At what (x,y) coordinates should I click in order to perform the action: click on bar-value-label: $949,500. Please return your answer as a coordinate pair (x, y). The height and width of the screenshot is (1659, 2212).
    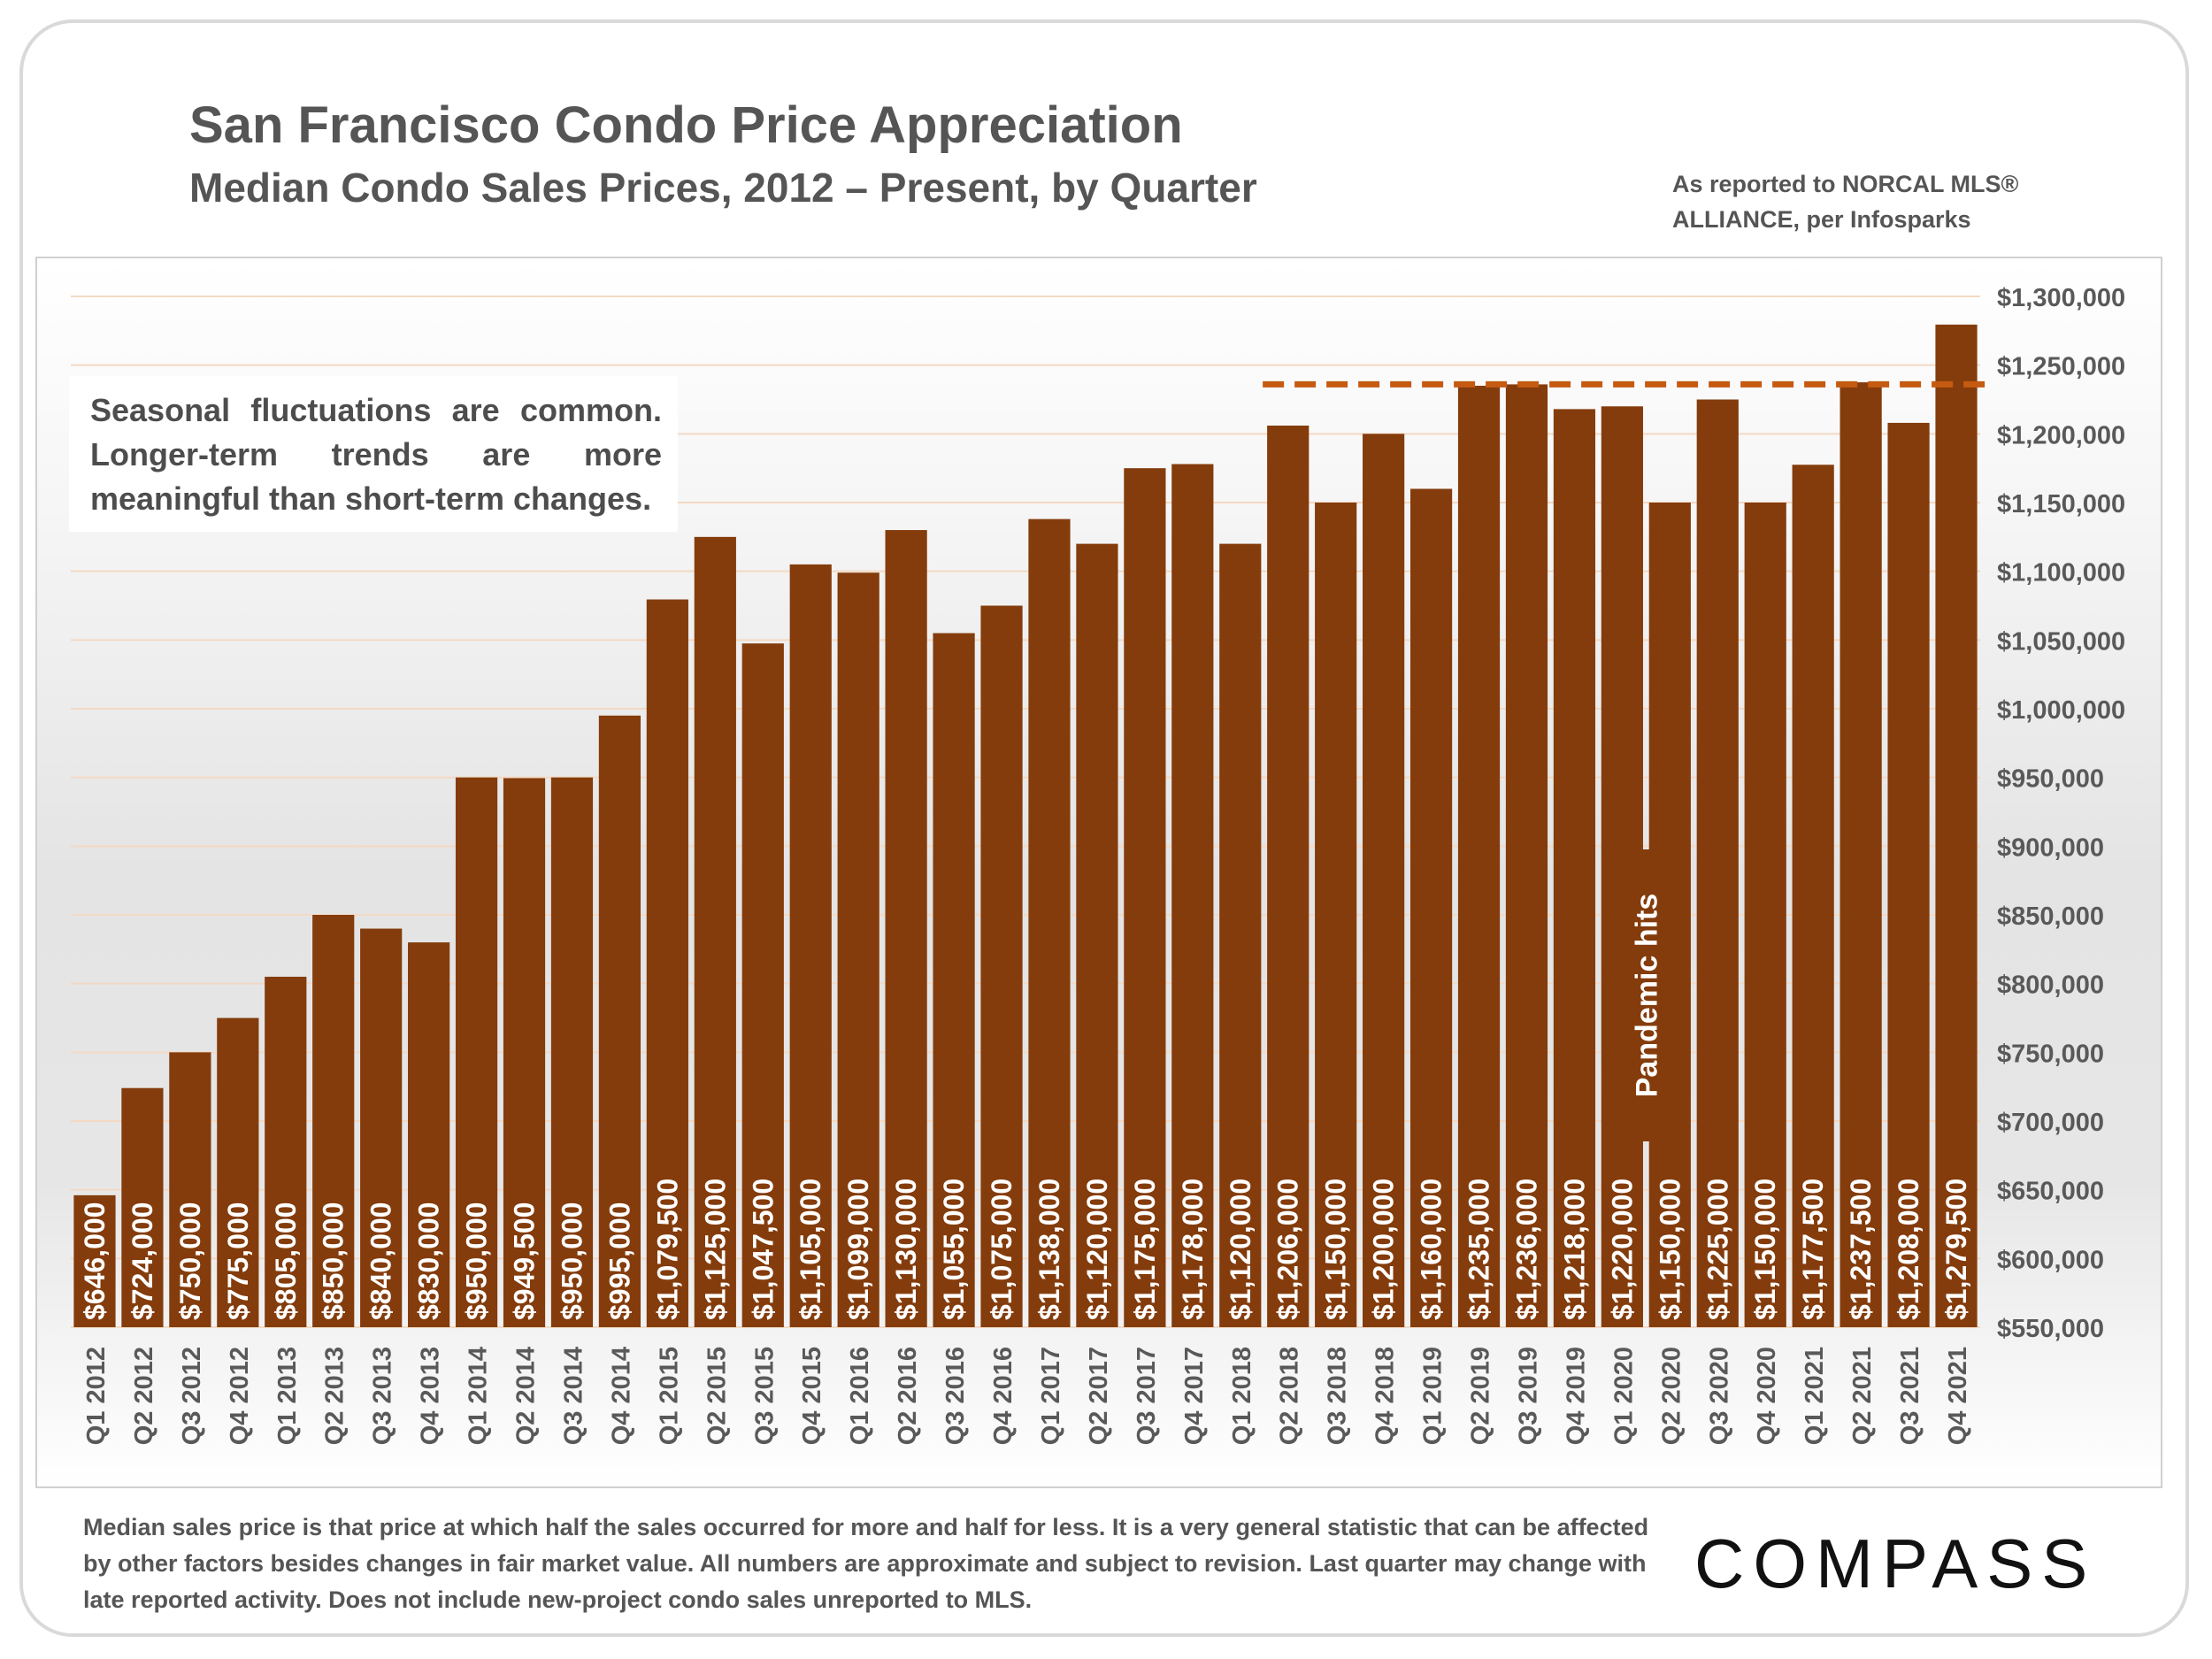
    Looking at the image, I should click on (525, 1261).